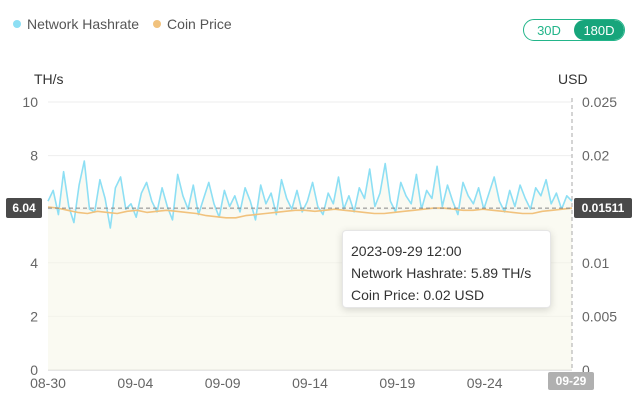 The height and width of the screenshot is (415, 642). Describe the element at coordinates (34, 370) in the screenshot. I see `left-tick-label: 0` at that location.